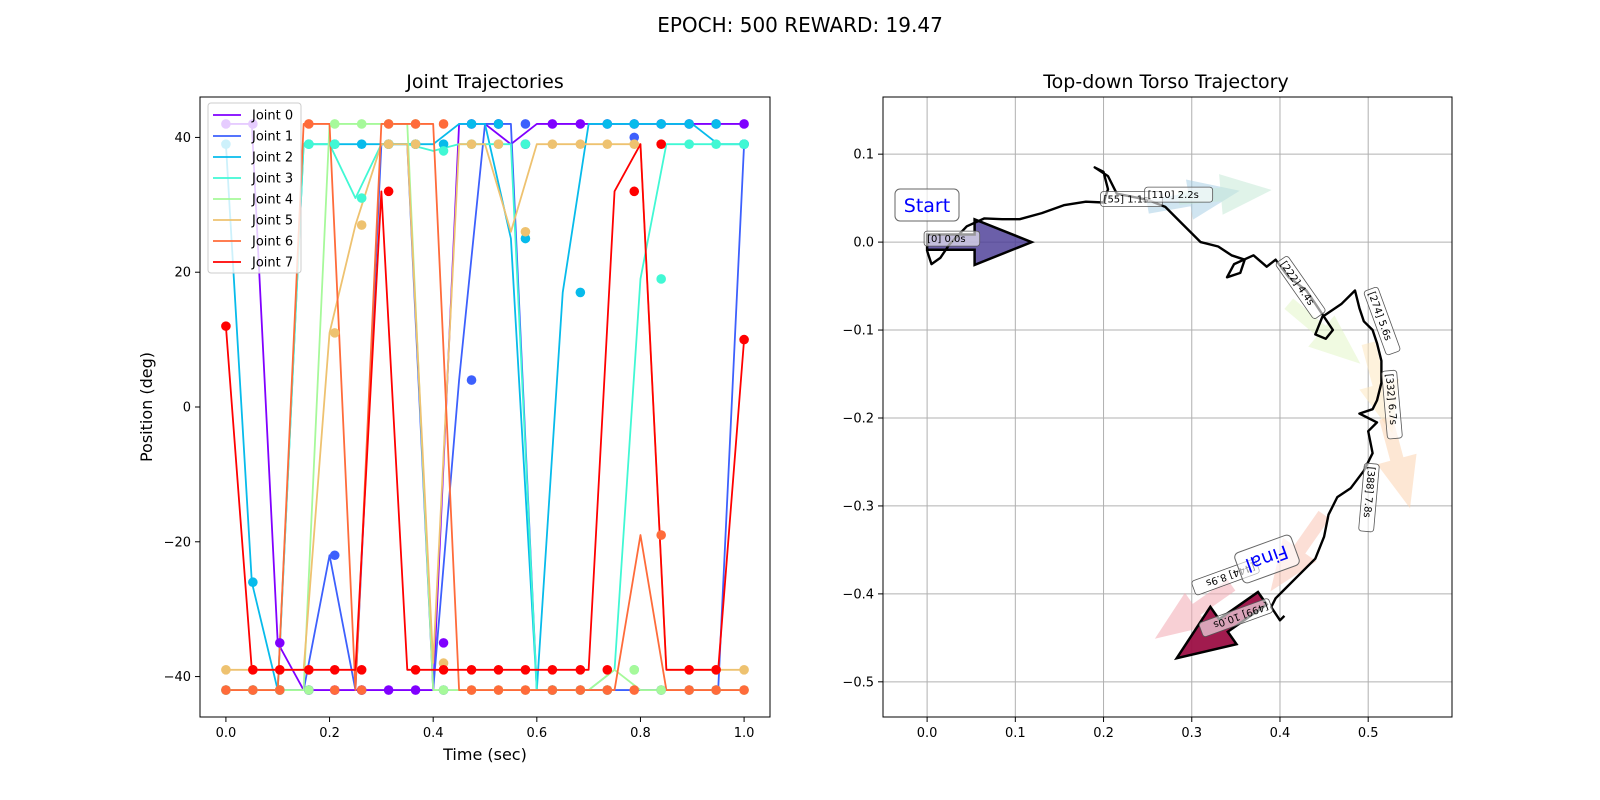 Image resolution: width=1600 pixels, height=800 pixels. Describe the element at coordinates (800, 25) in the screenshot. I see `figure-title: EPOCH: 500 REWARD: 19.47` at that location.